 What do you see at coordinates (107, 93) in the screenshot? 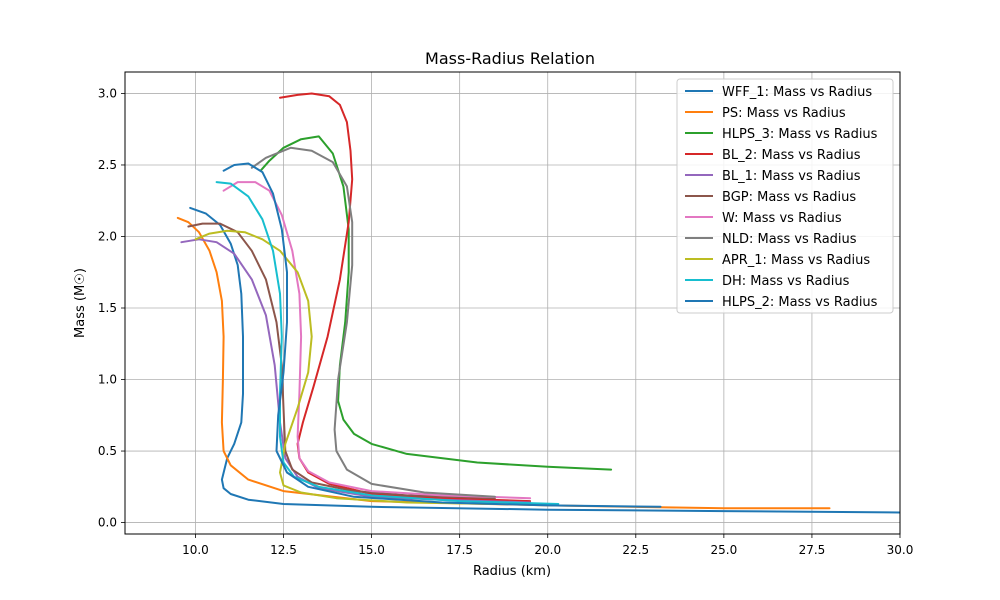
I see `y-tick-label: 3.0` at bounding box center [107, 93].